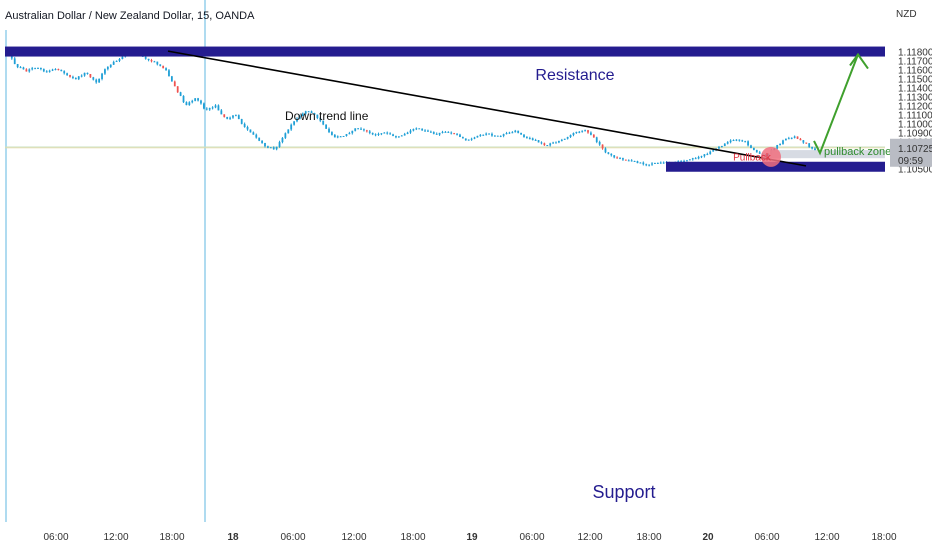 The height and width of the screenshot is (550, 932). What do you see at coordinates (589, 537) in the screenshot?
I see `x-tick-label: 12:00` at bounding box center [589, 537].